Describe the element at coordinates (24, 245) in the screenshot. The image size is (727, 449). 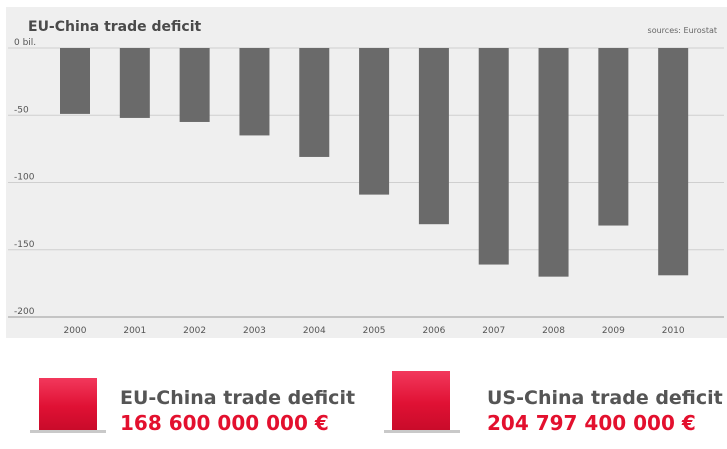
I see `y-tick-label: -150` at that location.